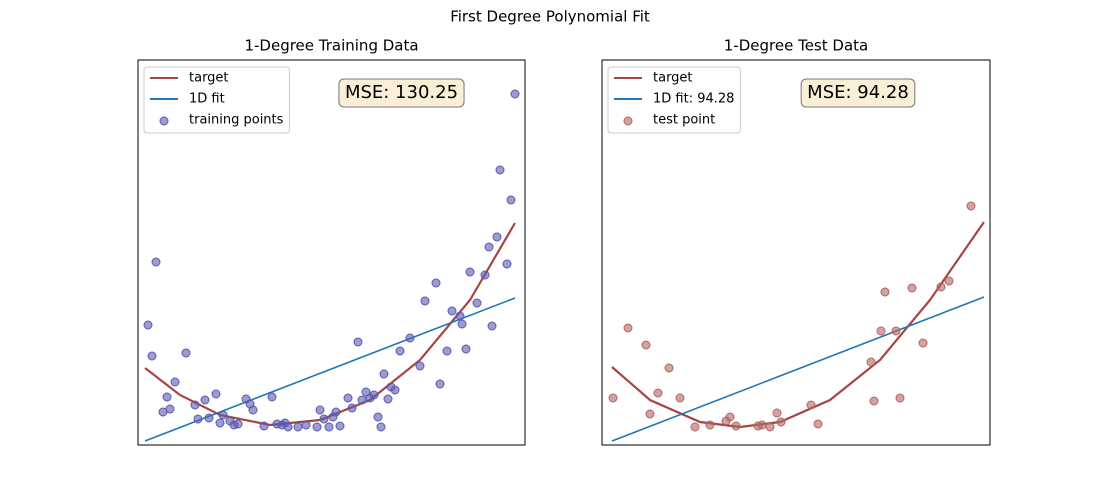  I want to click on legend: target 1D fit: 94.28 test point, so click(674, 100).